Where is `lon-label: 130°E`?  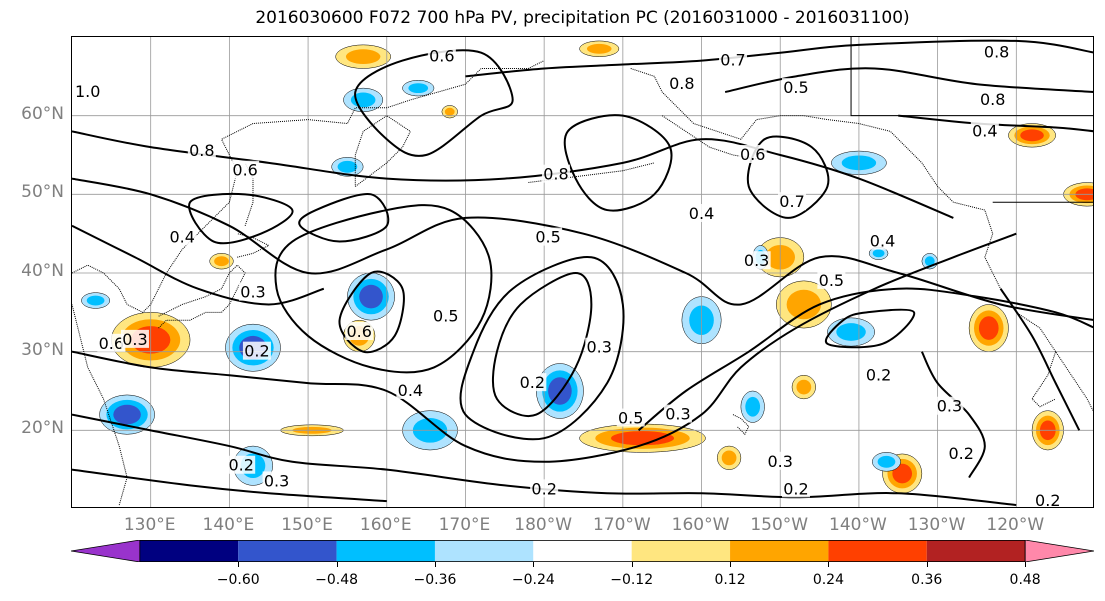
lon-label: 130°E is located at coordinates (149, 525).